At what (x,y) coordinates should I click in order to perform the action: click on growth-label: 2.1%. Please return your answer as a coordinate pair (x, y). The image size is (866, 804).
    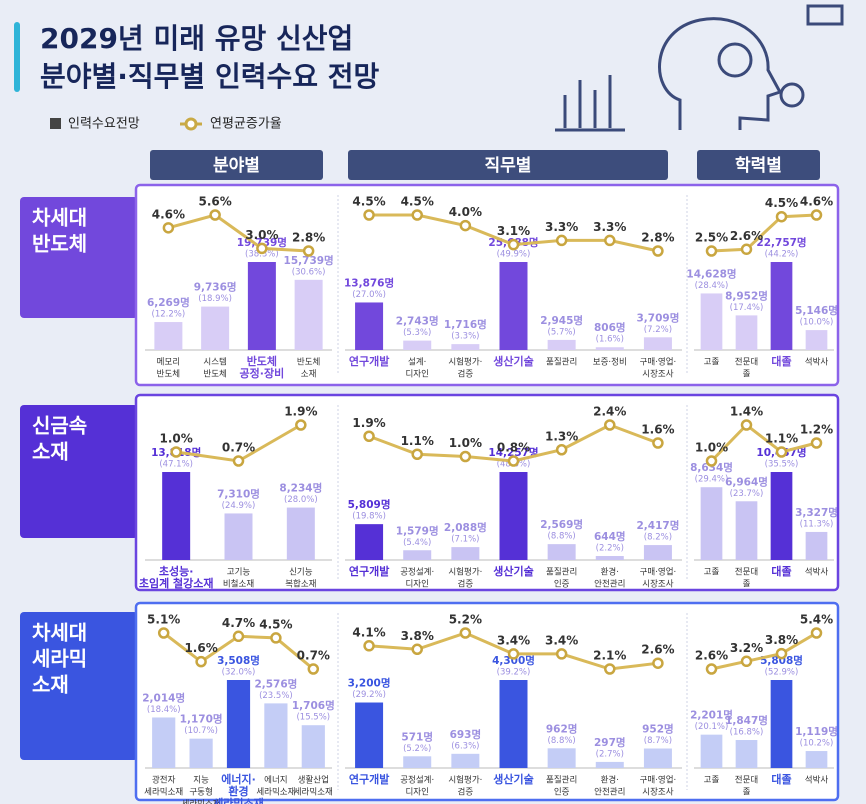
    Looking at the image, I should click on (609, 656).